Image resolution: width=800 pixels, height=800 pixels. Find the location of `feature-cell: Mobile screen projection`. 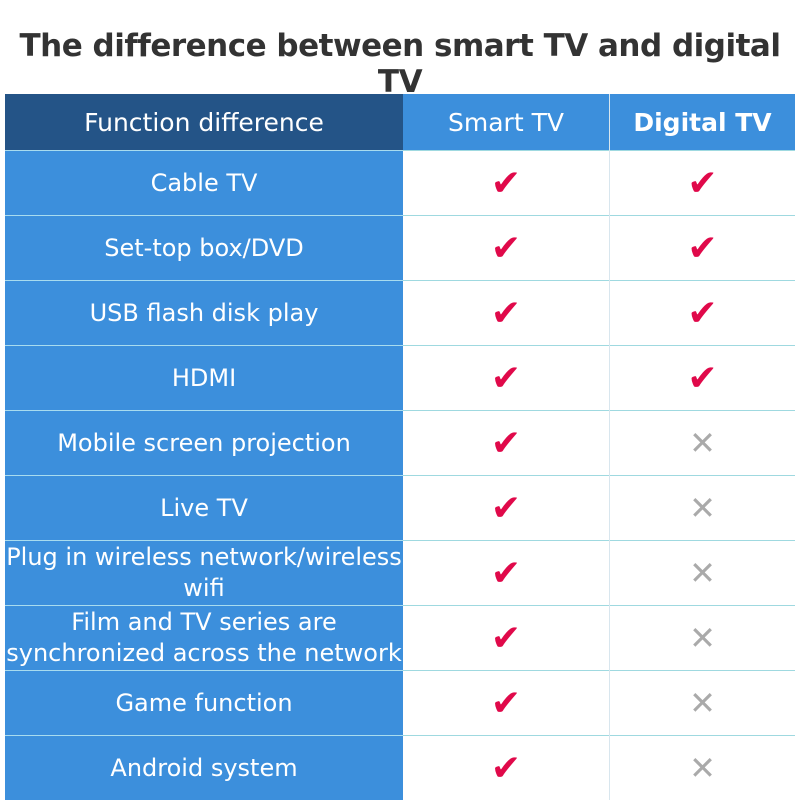

feature-cell: Mobile screen projection is located at coordinates (204, 443).